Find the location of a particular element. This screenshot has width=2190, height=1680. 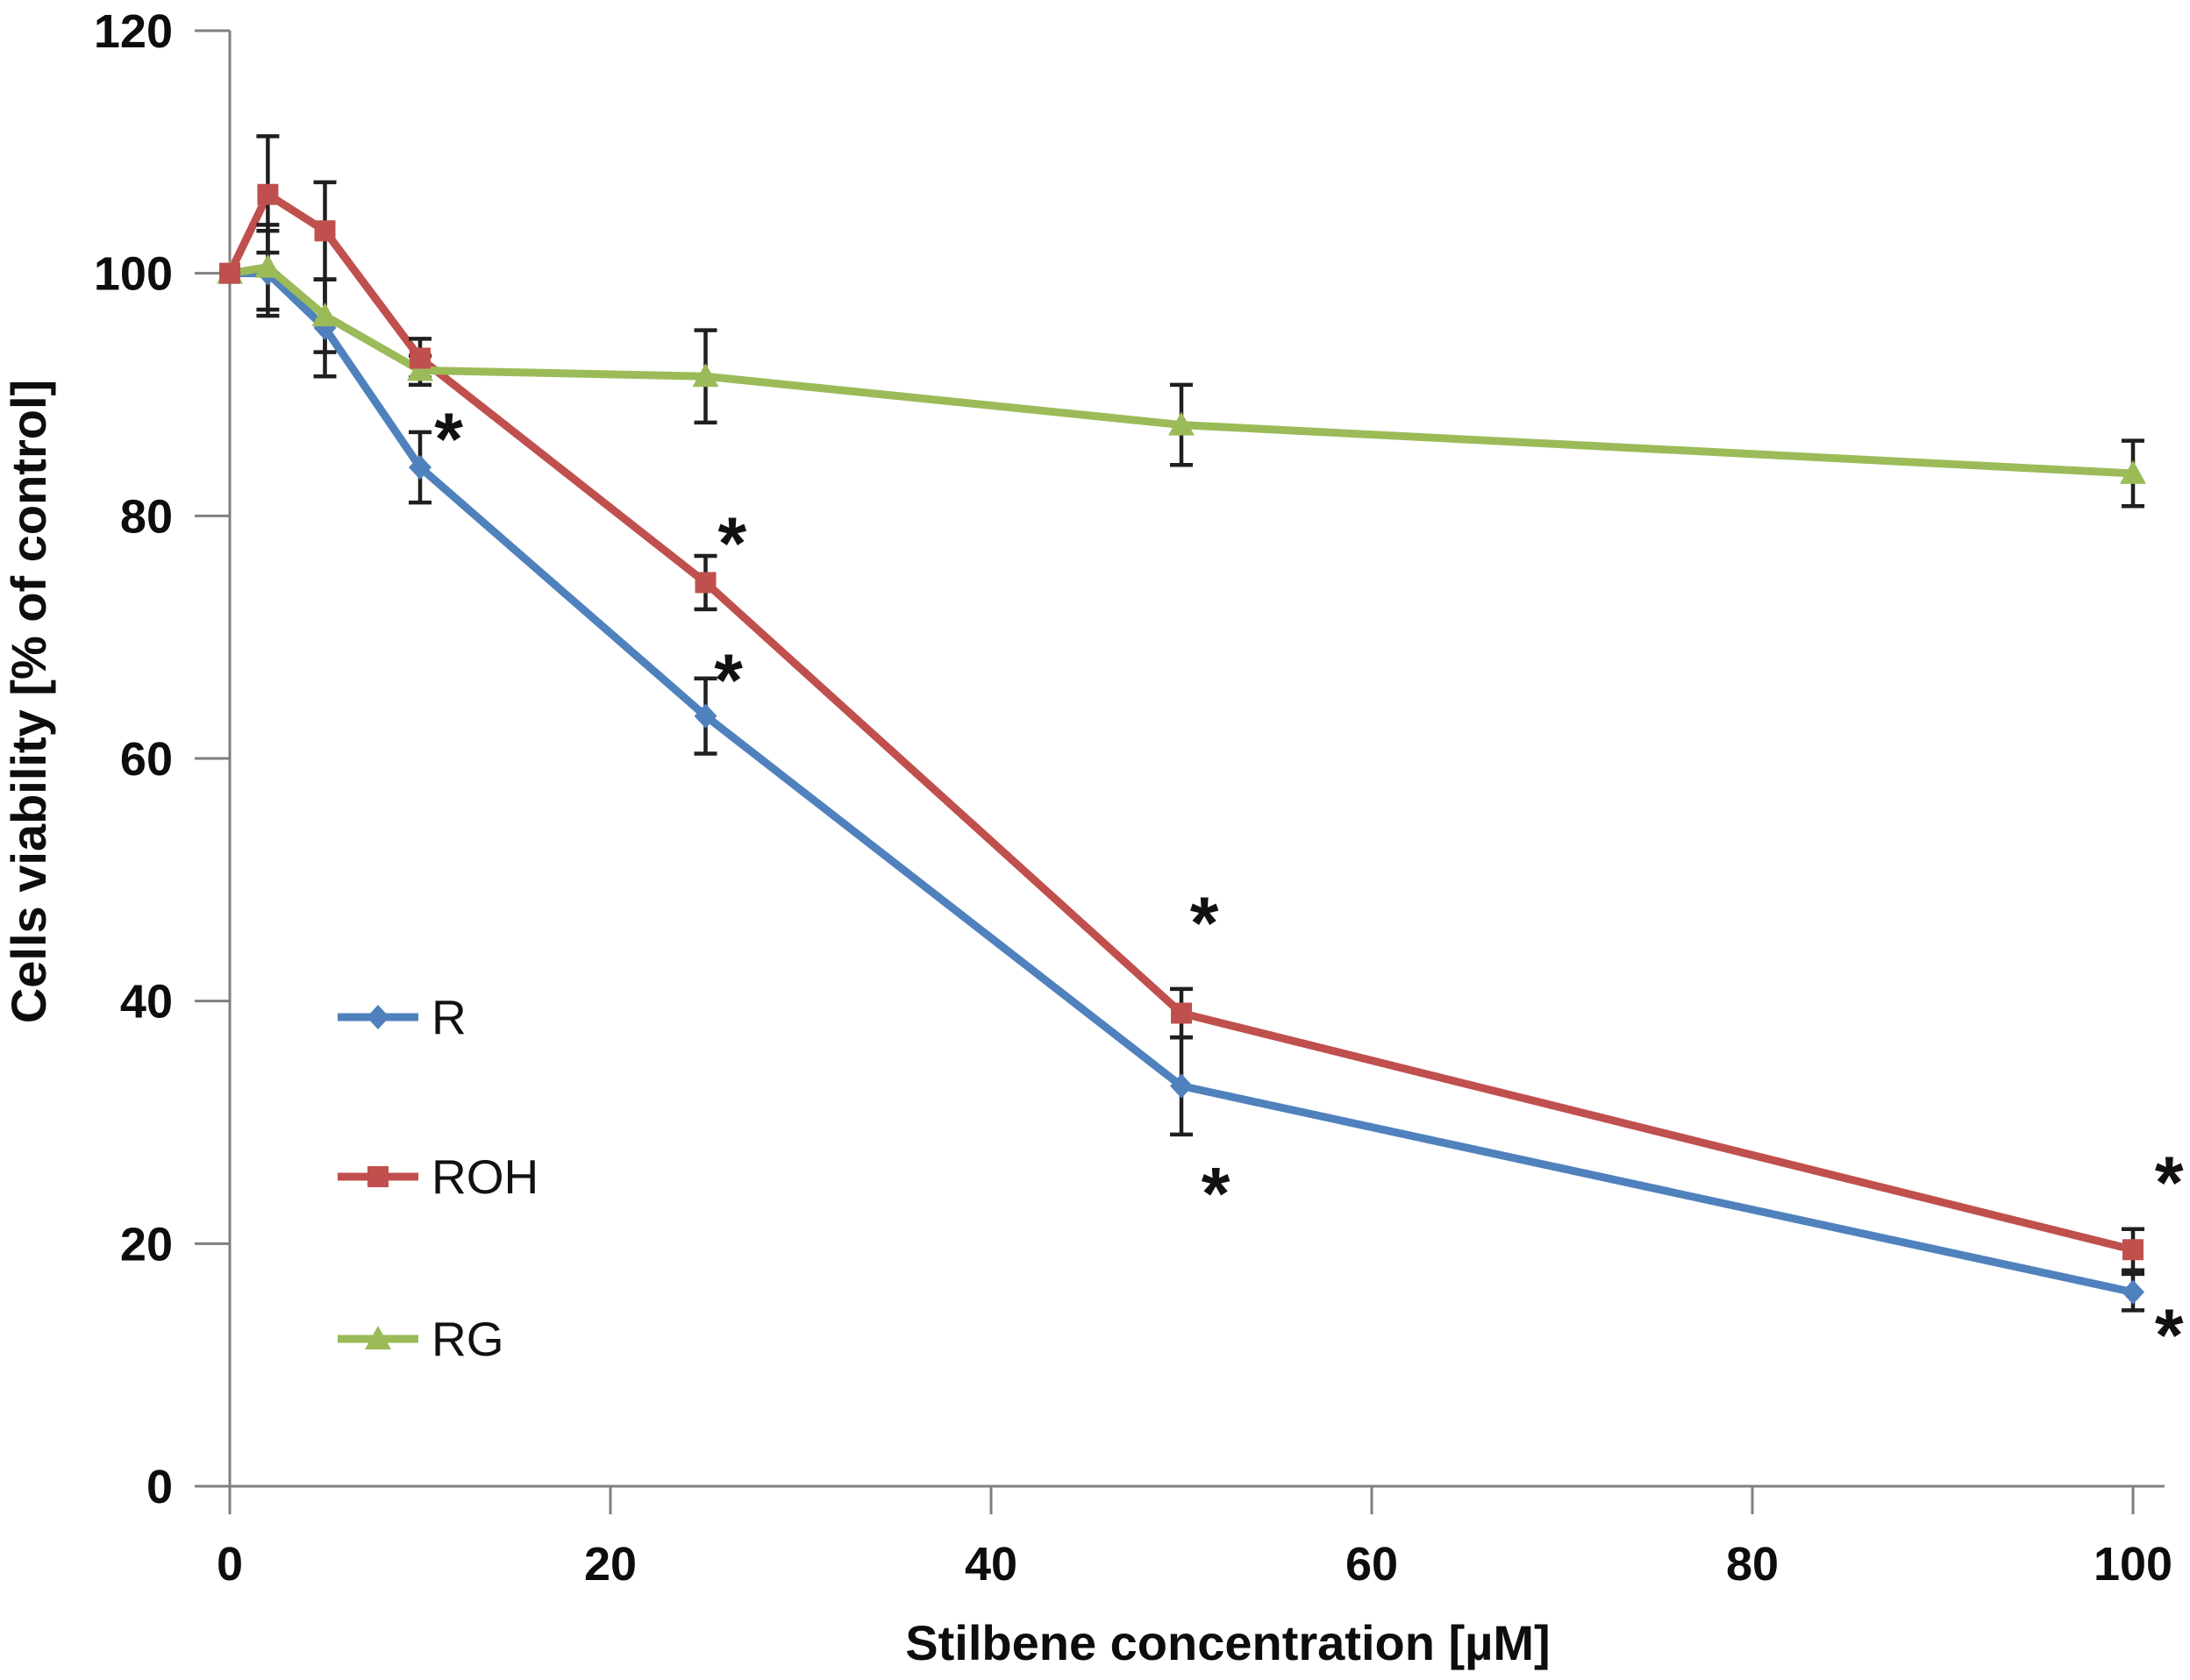

y-tick-label: 40 is located at coordinates (146, 1002).